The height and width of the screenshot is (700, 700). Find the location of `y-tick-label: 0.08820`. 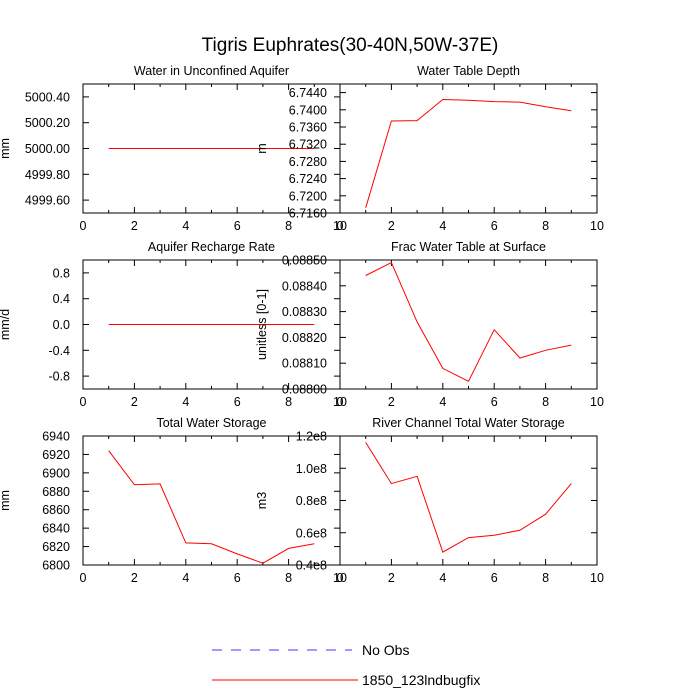

y-tick-label: 0.08820 is located at coordinates (304, 338).